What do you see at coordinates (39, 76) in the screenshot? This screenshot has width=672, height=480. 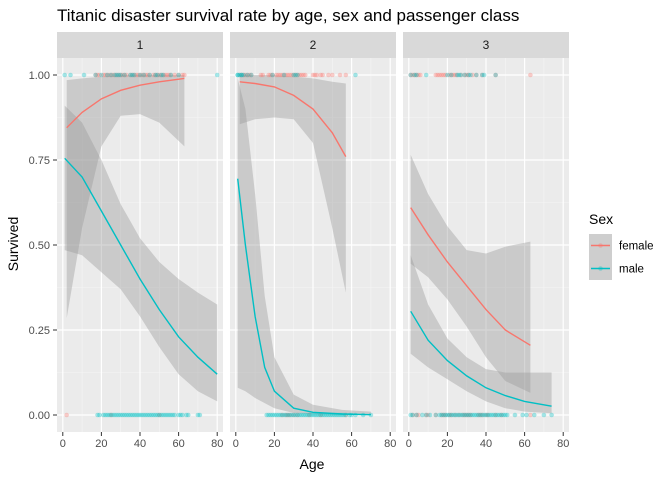 I see `y-tick-label: 1.00` at bounding box center [39, 76].